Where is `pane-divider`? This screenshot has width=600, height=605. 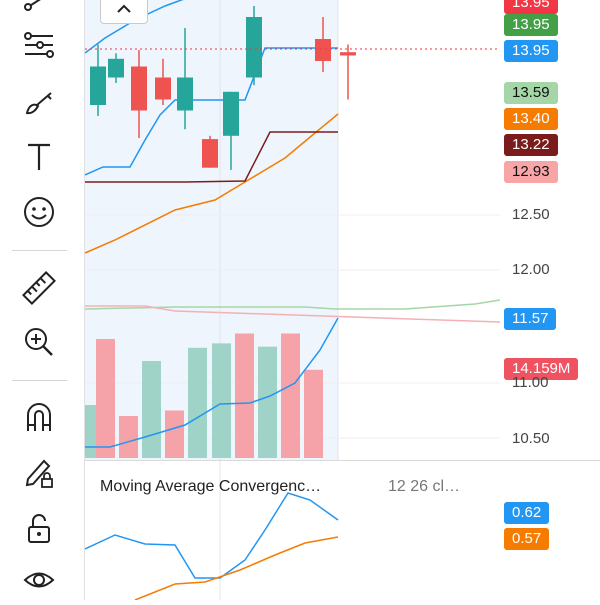
pane-divider is located at coordinates (342, 460).